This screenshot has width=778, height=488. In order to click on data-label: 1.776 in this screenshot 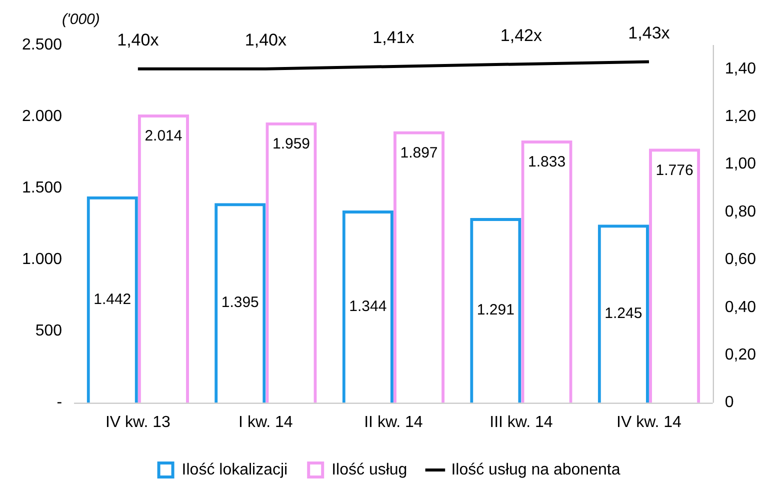, I will do `click(675, 170)`.